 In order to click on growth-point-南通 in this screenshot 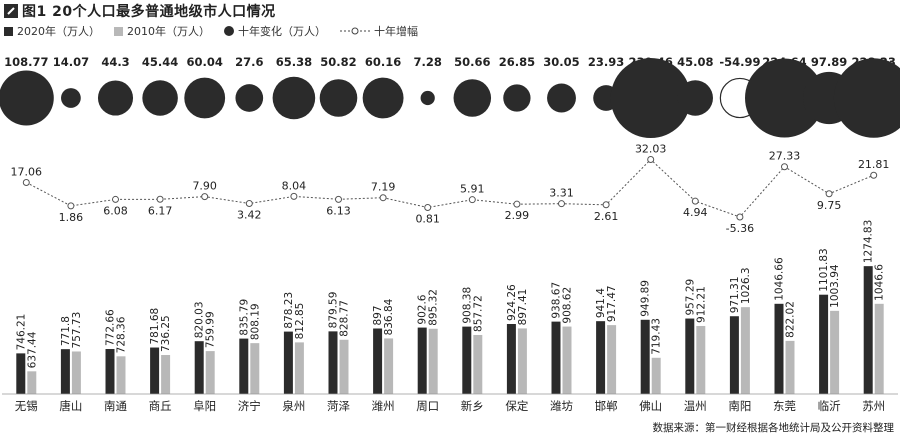, I will do `click(115, 199)`.